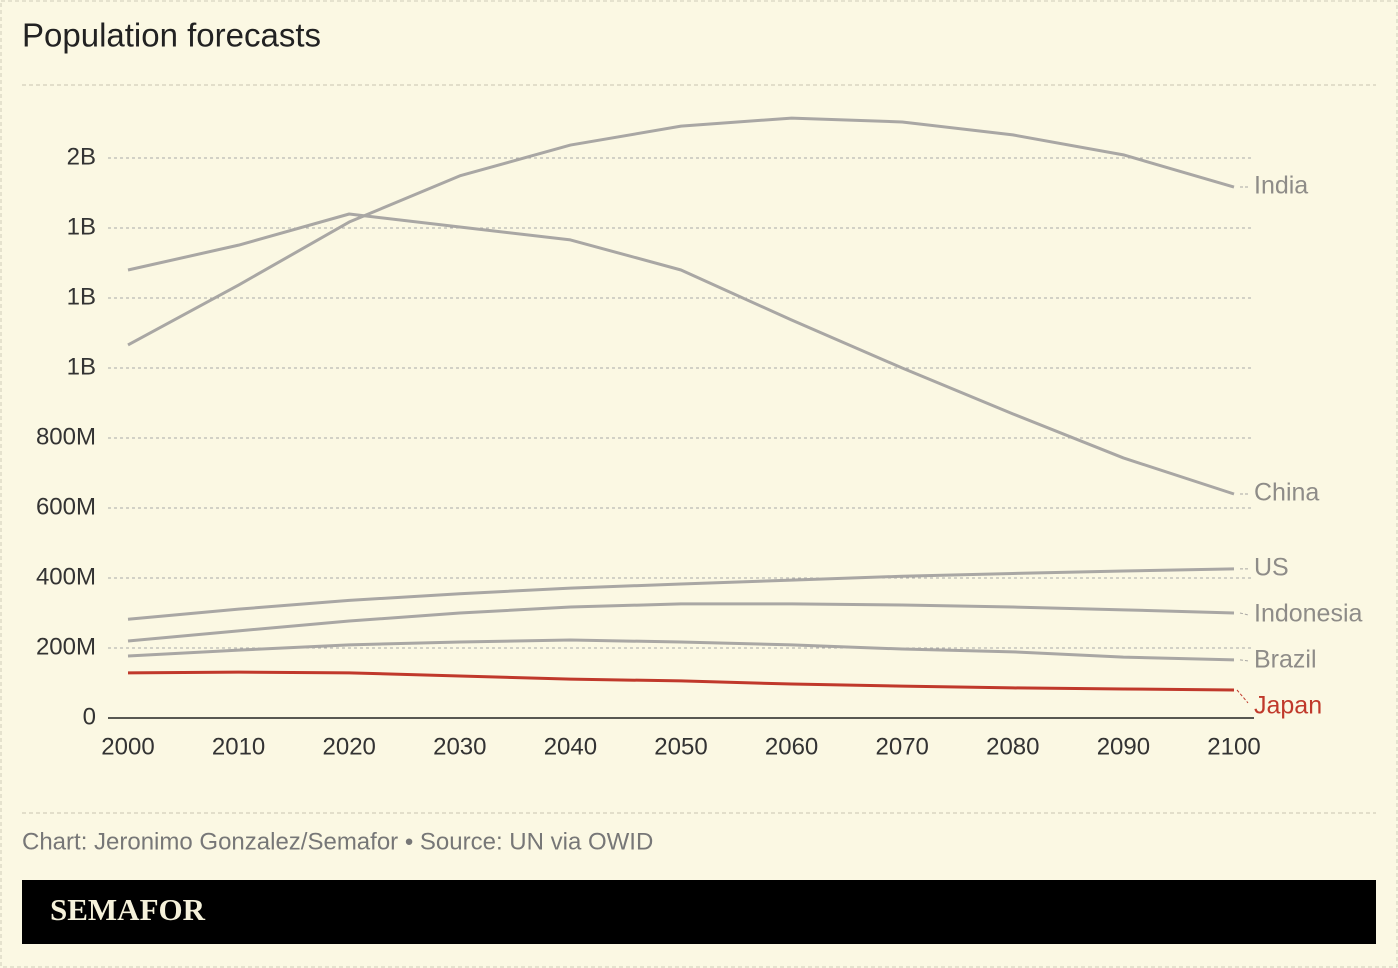 This screenshot has height=968, width=1398. What do you see at coordinates (699, 912) in the screenshot?
I see `brand-bar` at bounding box center [699, 912].